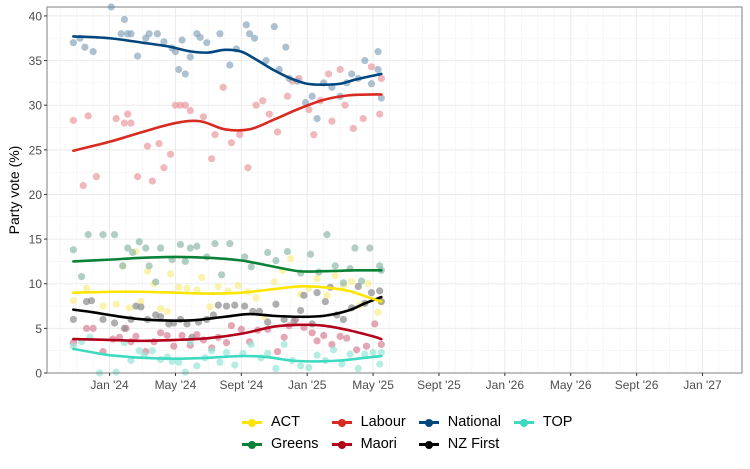 Image resolution: width=750 pixels, height=469 pixels. What do you see at coordinates (439, 385) in the screenshot?
I see `x-tick-label: Sept '25` at bounding box center [439, 385].